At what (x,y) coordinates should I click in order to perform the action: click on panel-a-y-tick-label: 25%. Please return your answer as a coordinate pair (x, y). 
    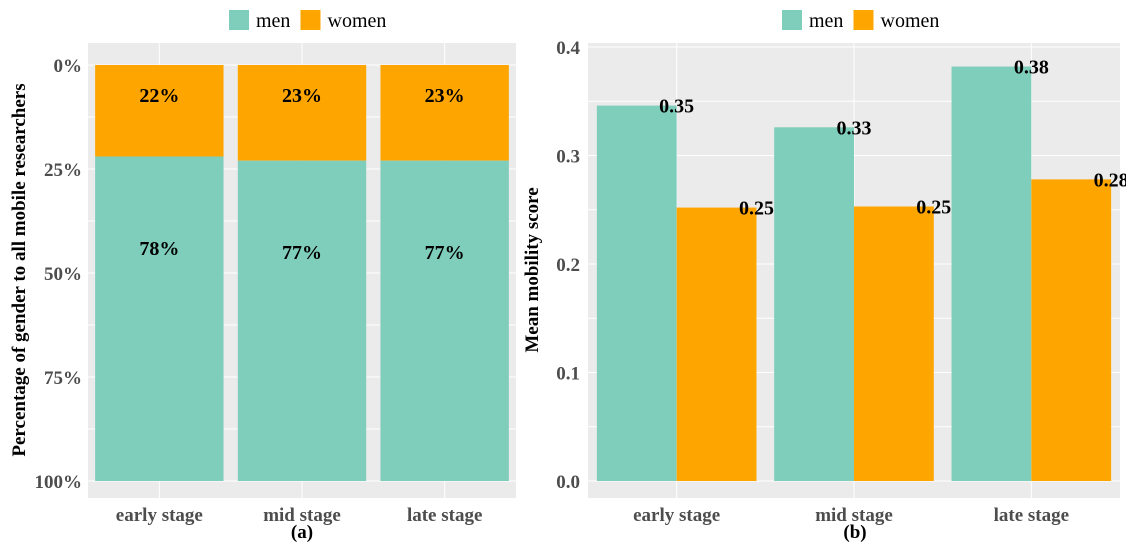
    Looking at the image, I should click on (63, 170).